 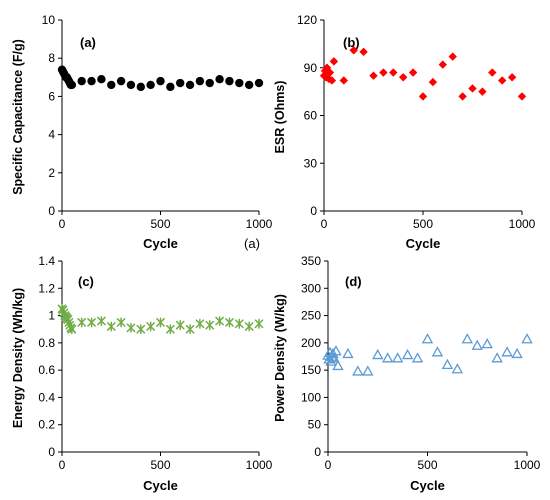 What do you see at coordinates (280, 117) in the screenshot?
I see `y-axis-title: ESR (Ohms)` at bounding box center [280, 117].